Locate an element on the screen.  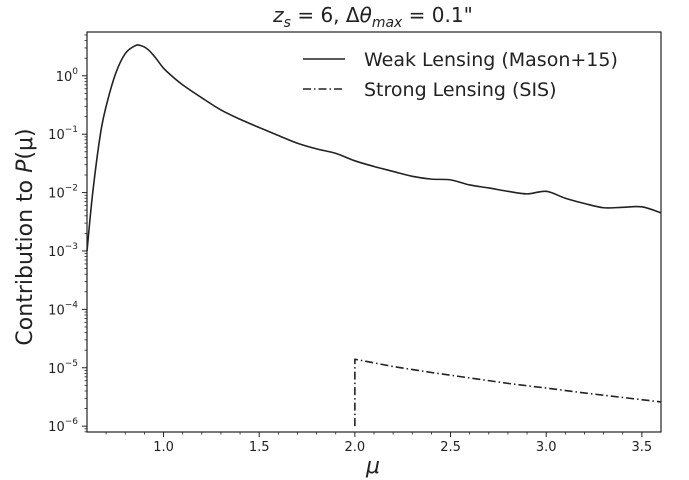
title-theta: θ is located at coordinates (366, 15).